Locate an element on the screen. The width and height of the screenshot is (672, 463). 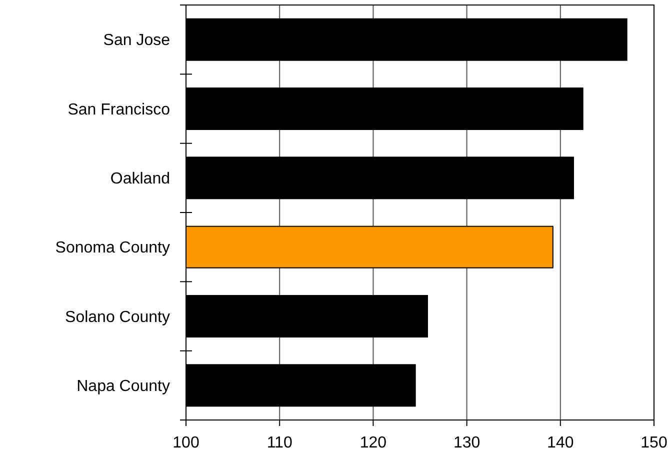
y-tick-label: Solano County is located at coordinates (117, 317).